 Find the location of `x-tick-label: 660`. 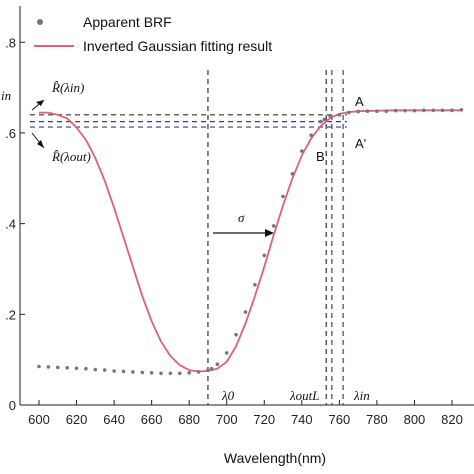

x-tick-label: 660 is located at coordinates (152, 419).